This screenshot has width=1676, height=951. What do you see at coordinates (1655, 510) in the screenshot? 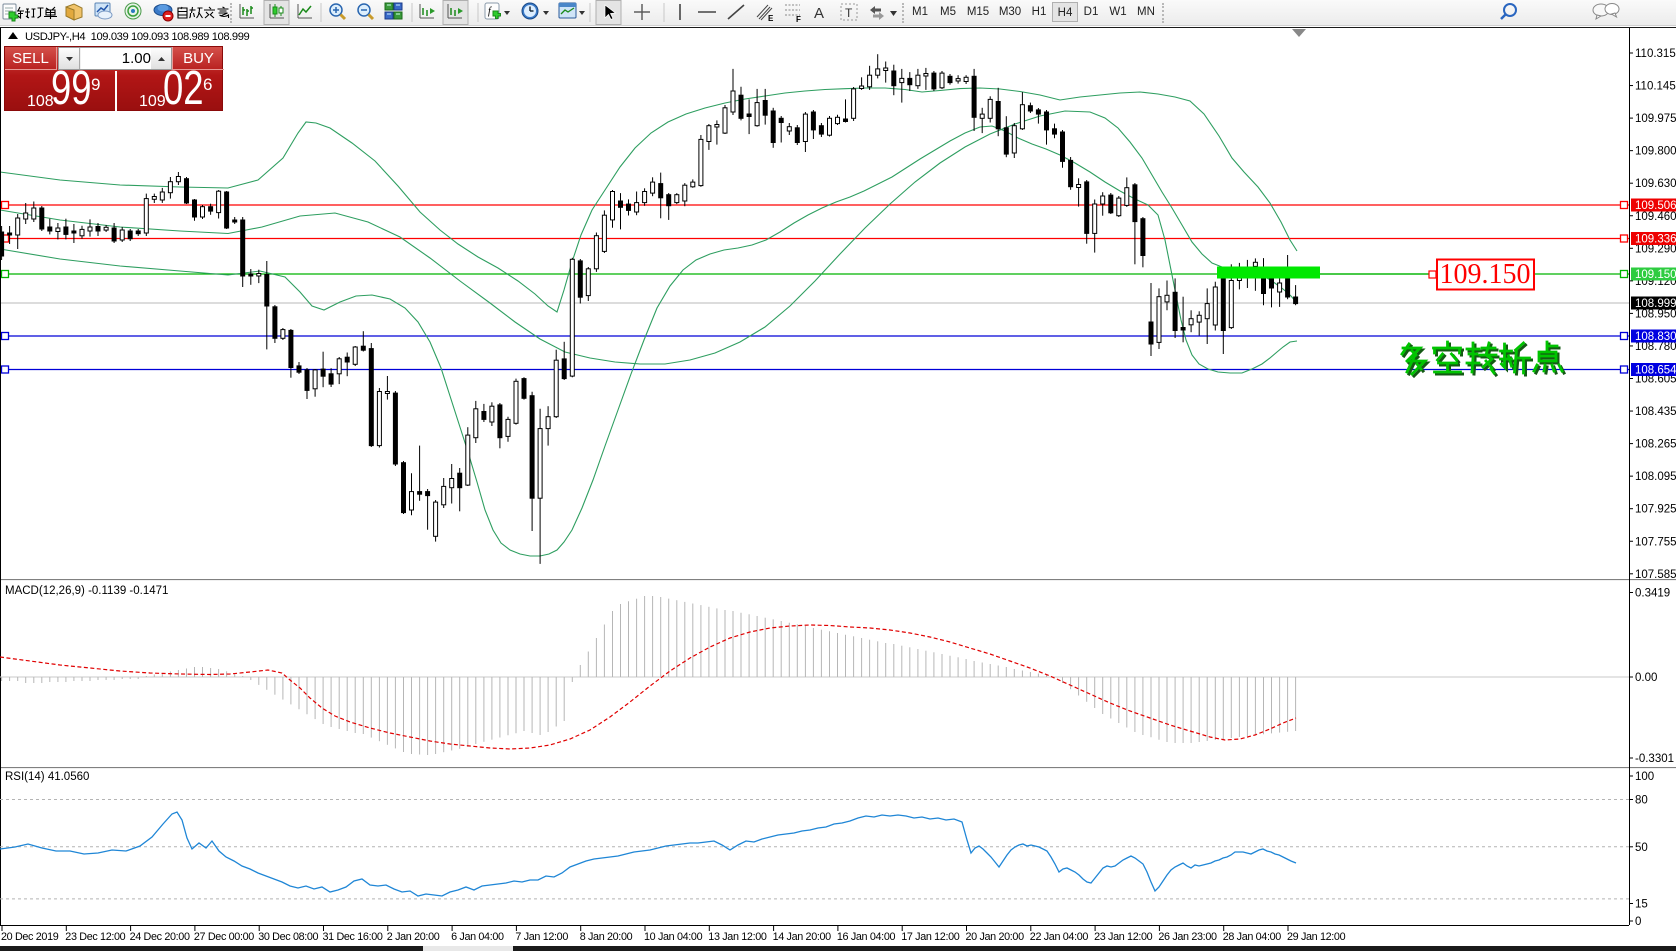
I see `svg-text: 107.925` at bounding box center [1655, 510].